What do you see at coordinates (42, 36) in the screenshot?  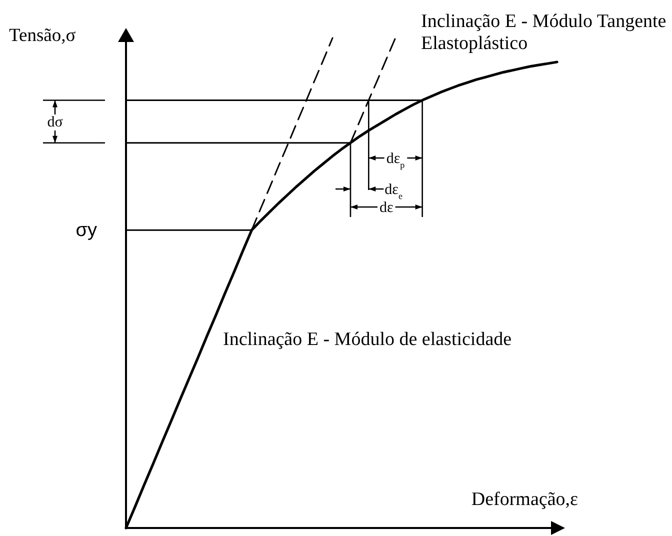 I see `y-axis-title: Tensão,σ` at bounding box center [42, 36].